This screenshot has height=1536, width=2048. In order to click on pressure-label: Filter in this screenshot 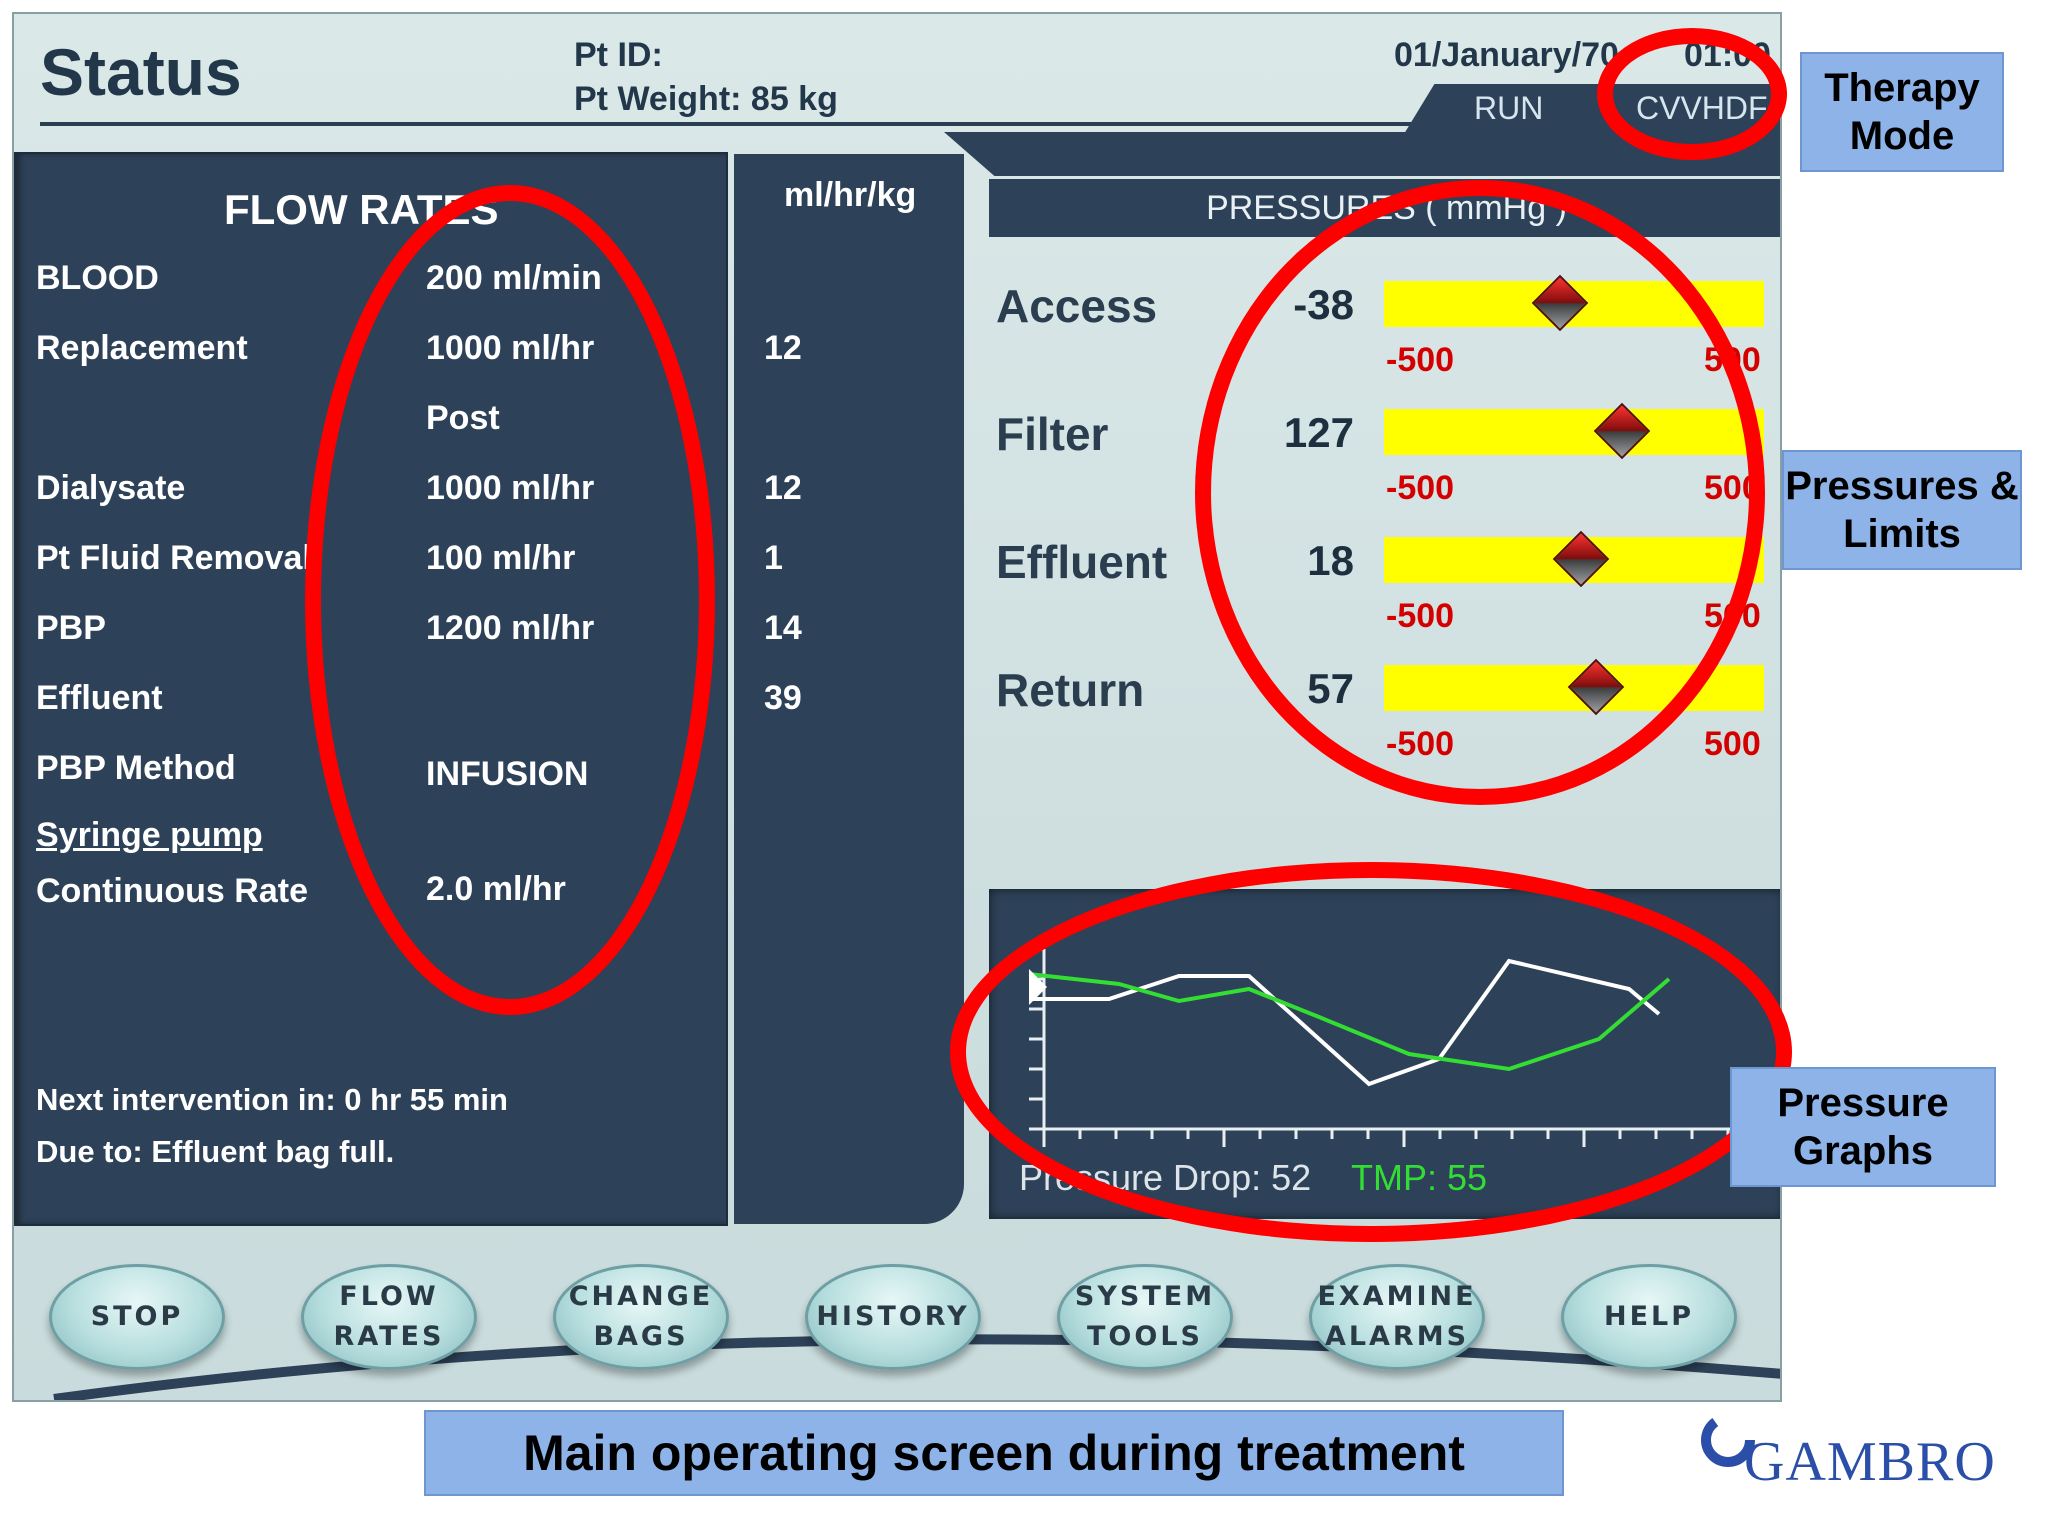, I will do `click(1052, 434)`.